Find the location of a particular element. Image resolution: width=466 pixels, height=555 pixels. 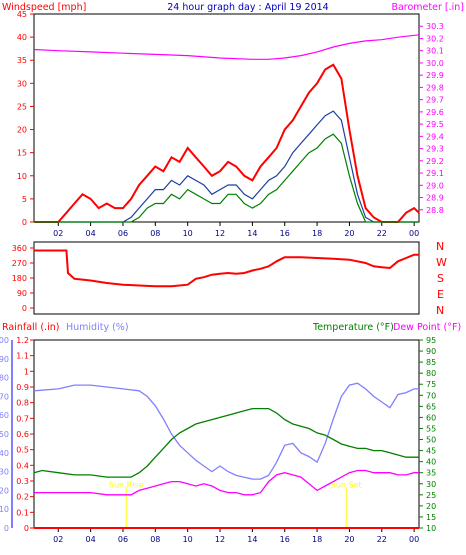

humidity-tick-label: 10 is located at coordinates (4, 509).